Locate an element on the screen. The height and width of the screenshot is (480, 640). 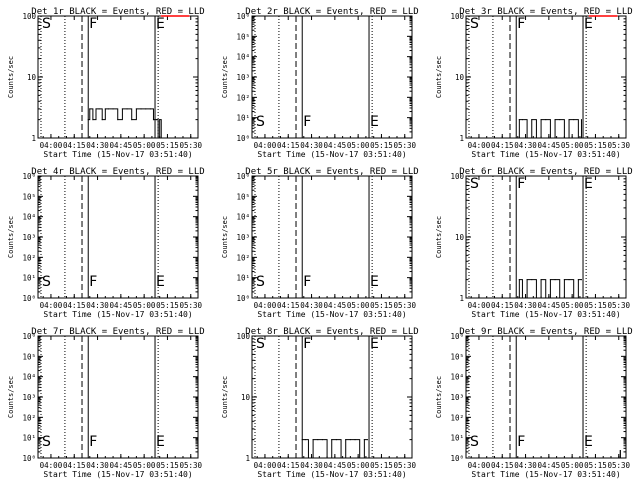
x-tick-label: 04:30 is located at coordinates (97, 305).